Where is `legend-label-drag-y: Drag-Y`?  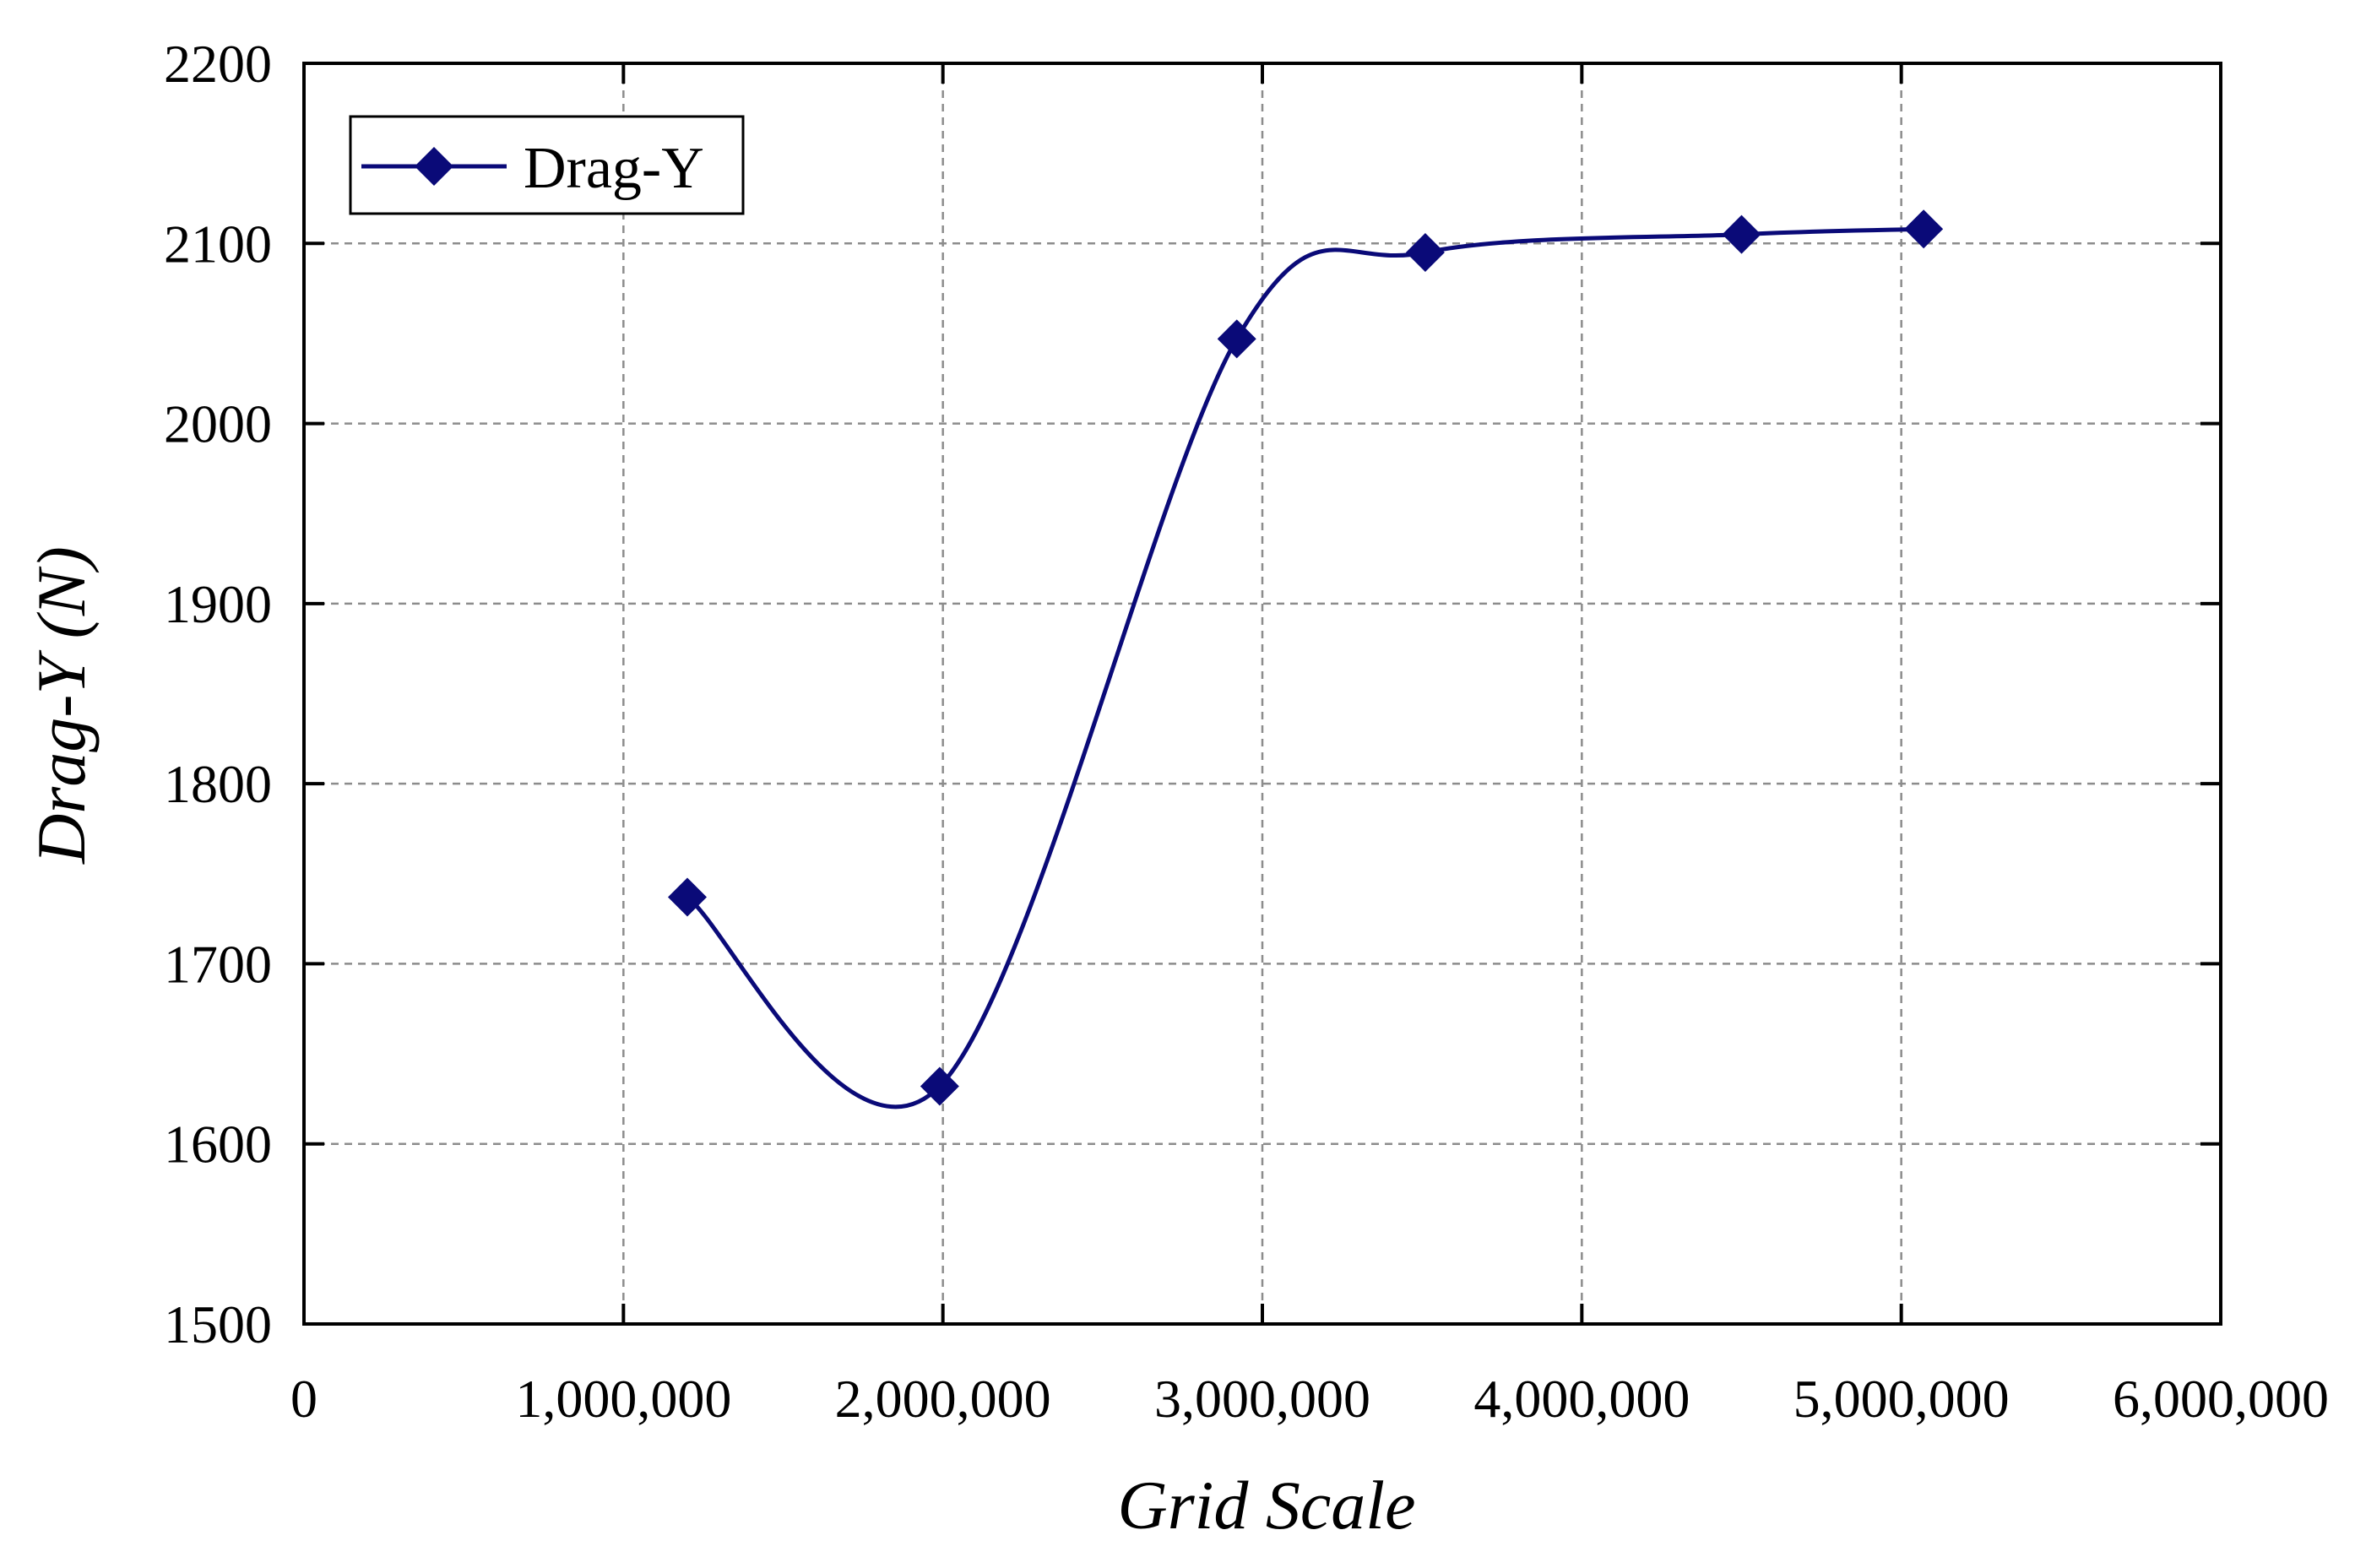 legend-label-drag-y: Drag-Y is located at coordinates (614, 169).